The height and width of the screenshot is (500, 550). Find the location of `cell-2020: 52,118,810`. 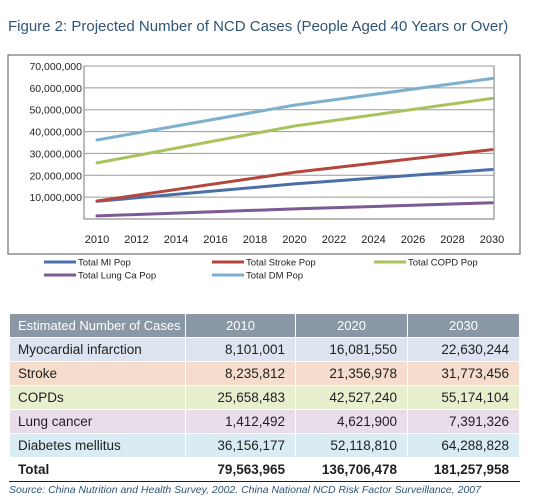

cell-2020: 52,118,810 is located at coordinates (351, 445).